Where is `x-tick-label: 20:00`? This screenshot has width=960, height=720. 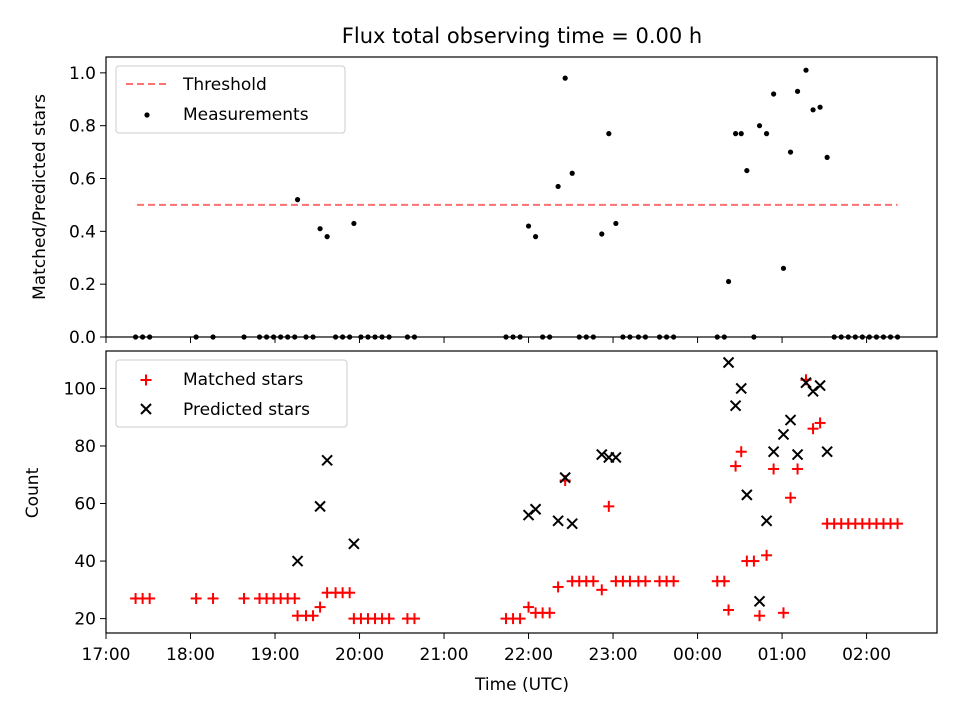
x-tick-label: 20:00 is located at coordinates (359, 655).